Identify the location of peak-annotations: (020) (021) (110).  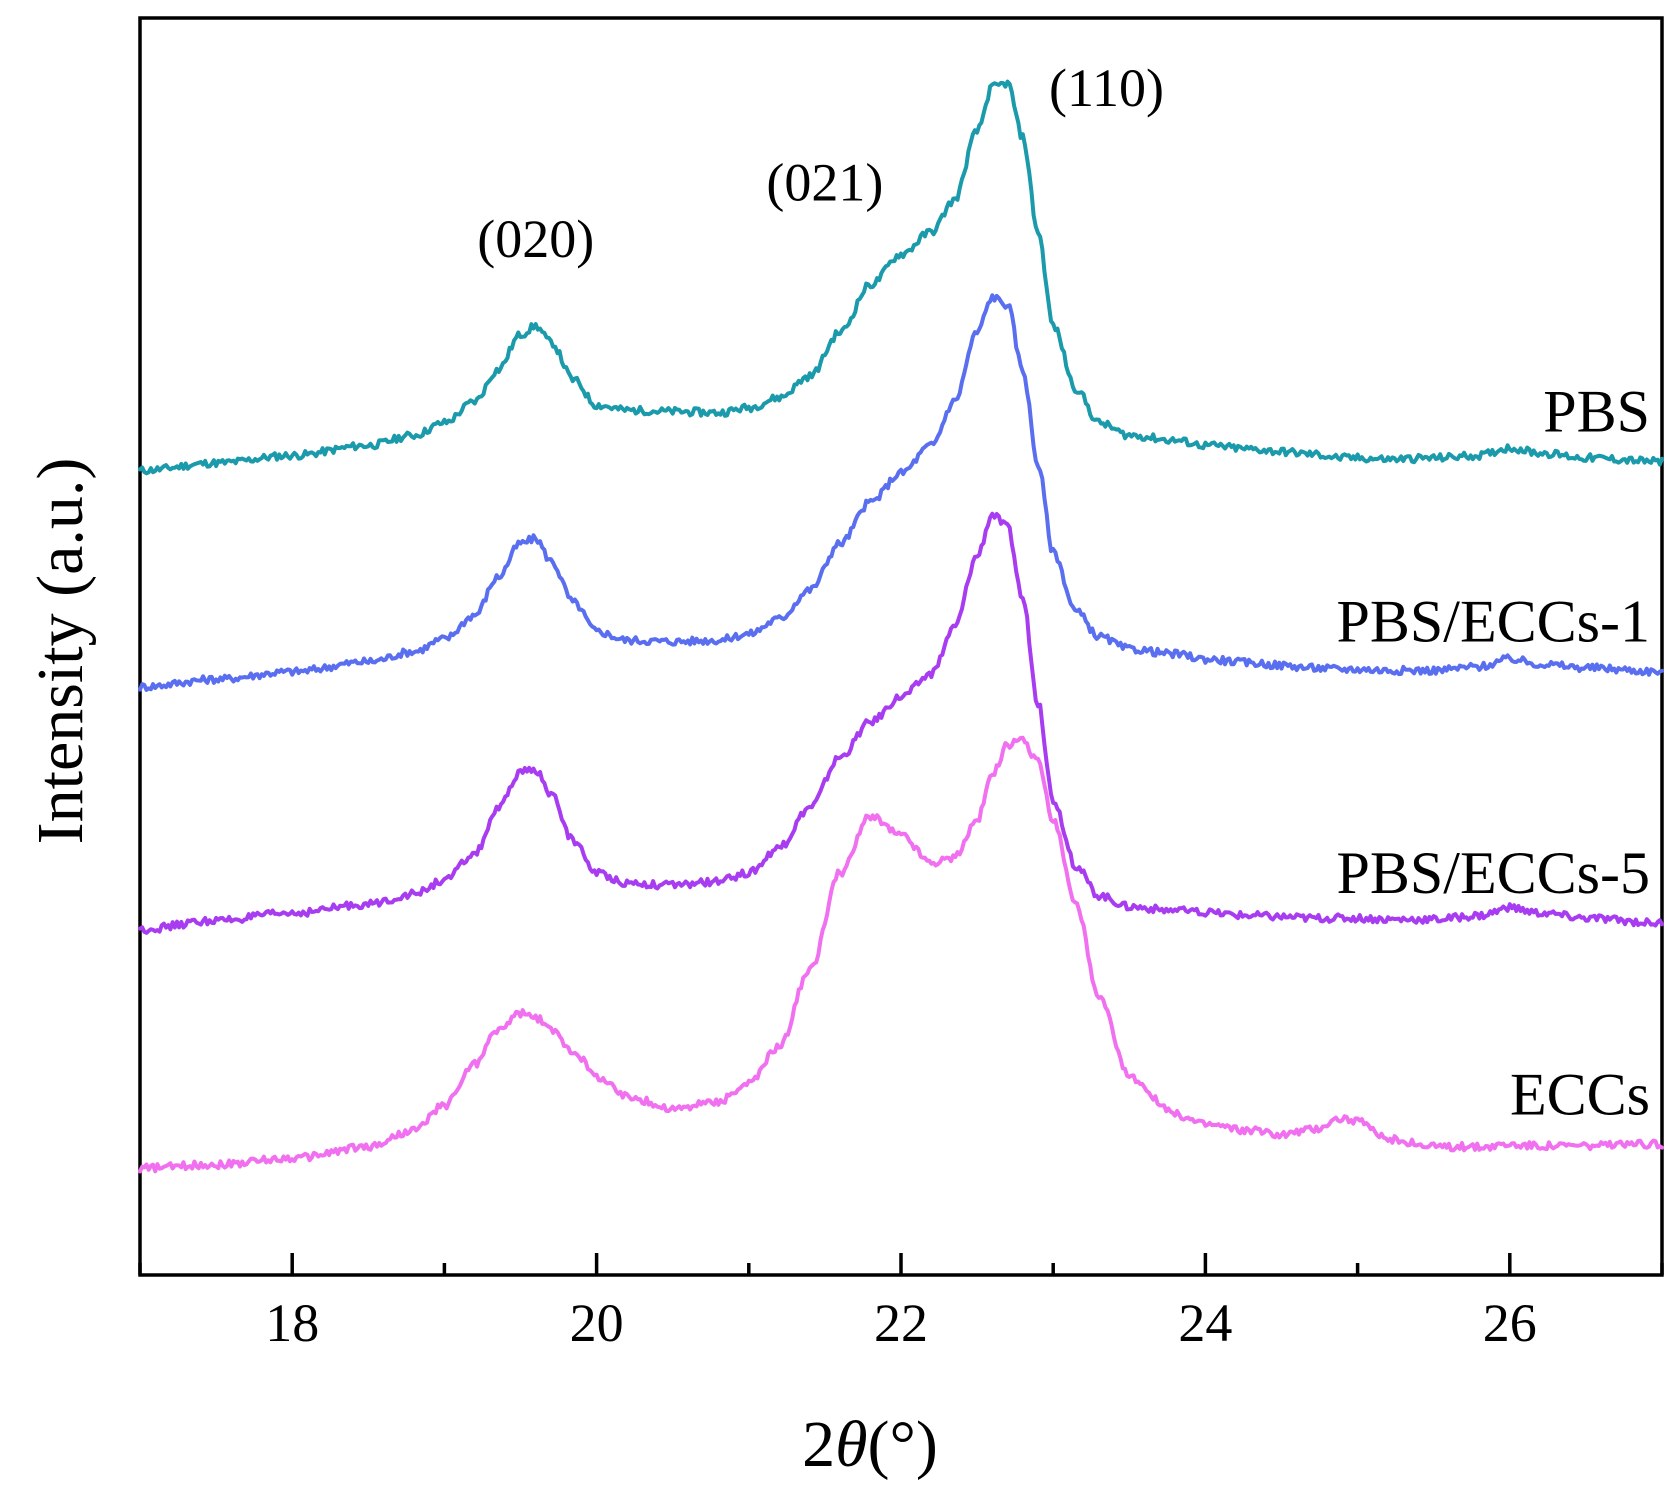
(820, 163).